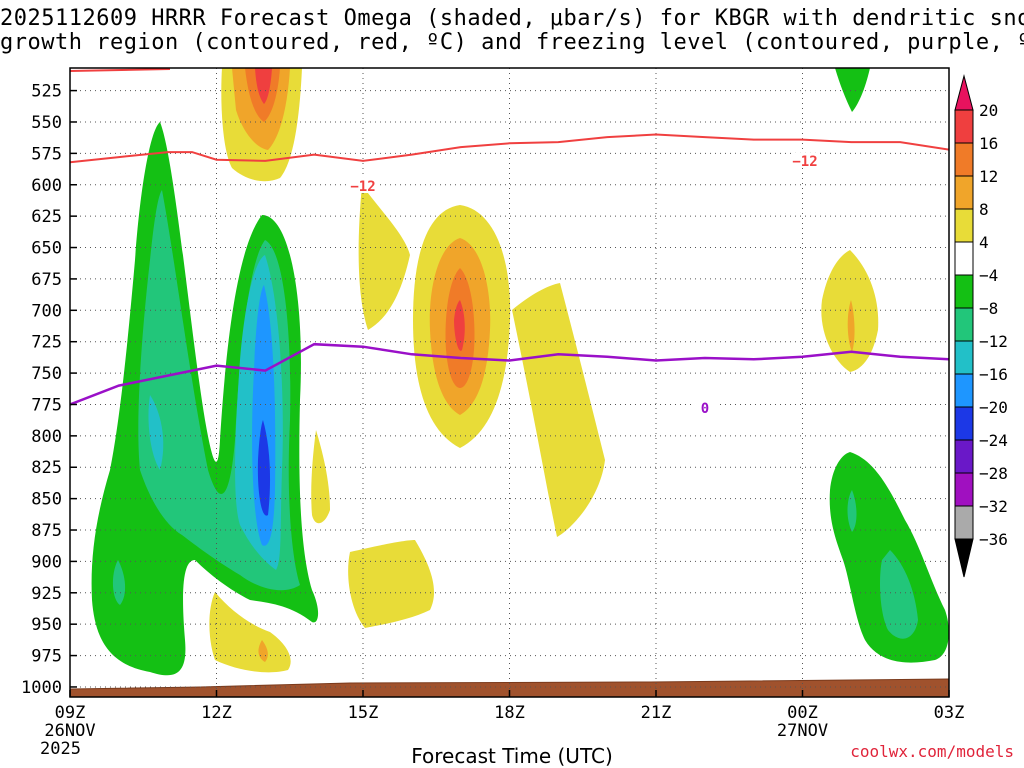  I want to click on y-tick-label: 925, so click(46, 594).